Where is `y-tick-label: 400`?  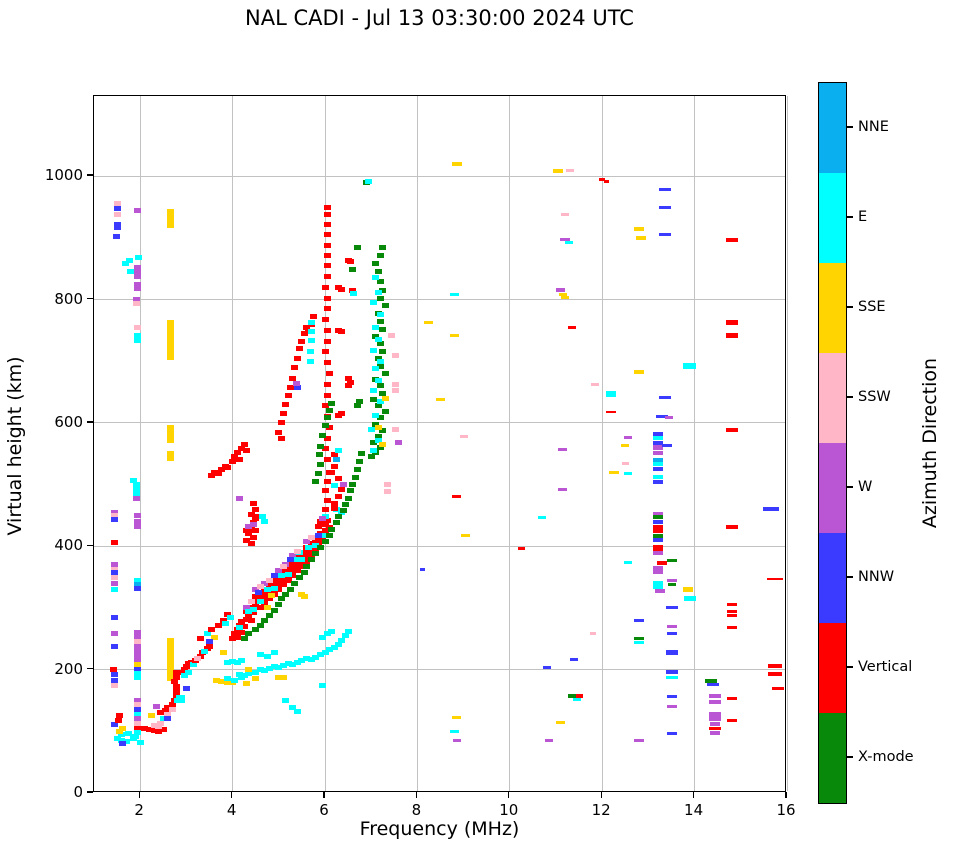 y-tick-label: 400 is located at coordinates (68, 545).